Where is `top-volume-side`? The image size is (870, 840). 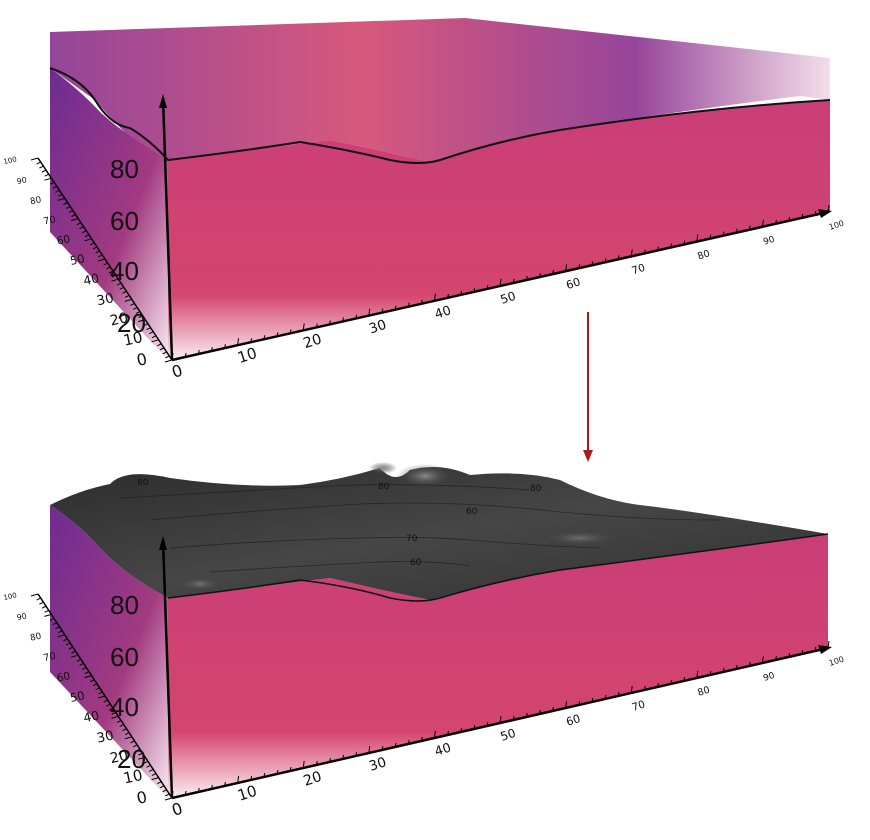
top-volume-side is located at coordinates (109, 214).